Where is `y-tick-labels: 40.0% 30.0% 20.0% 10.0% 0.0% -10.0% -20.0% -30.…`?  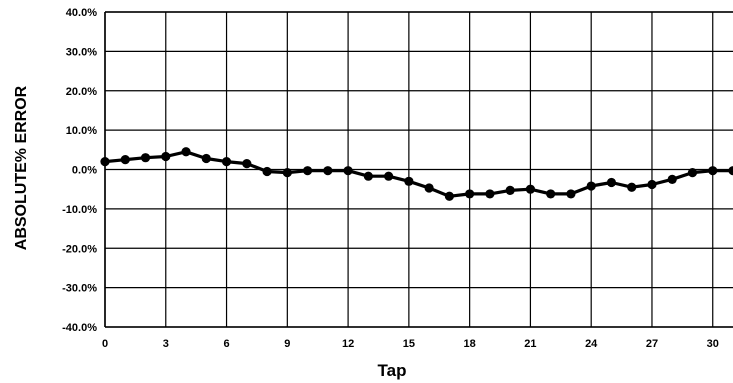 y-tick-labels: 40.0% 30.0% 20.0% 10.0% 0.0% -10.0% -20.0% -30.… is located at coordinates (79, 170).